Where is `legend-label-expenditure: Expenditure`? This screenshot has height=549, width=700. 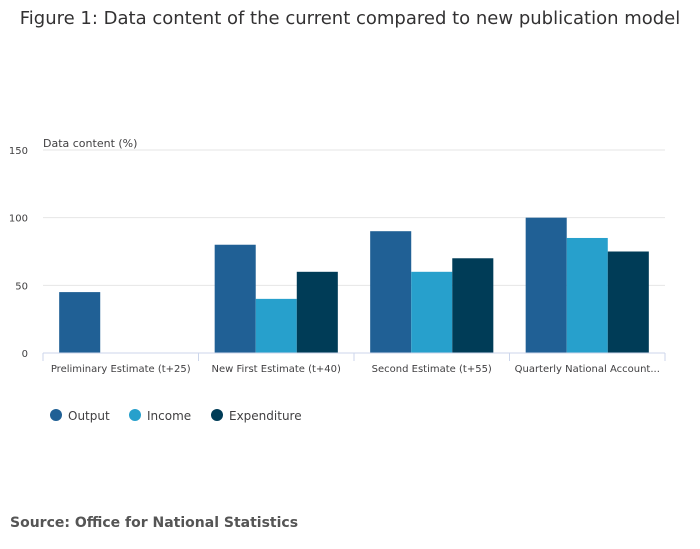
legend-label-expenditure: Expenditure is located at coordinates (265, 416).